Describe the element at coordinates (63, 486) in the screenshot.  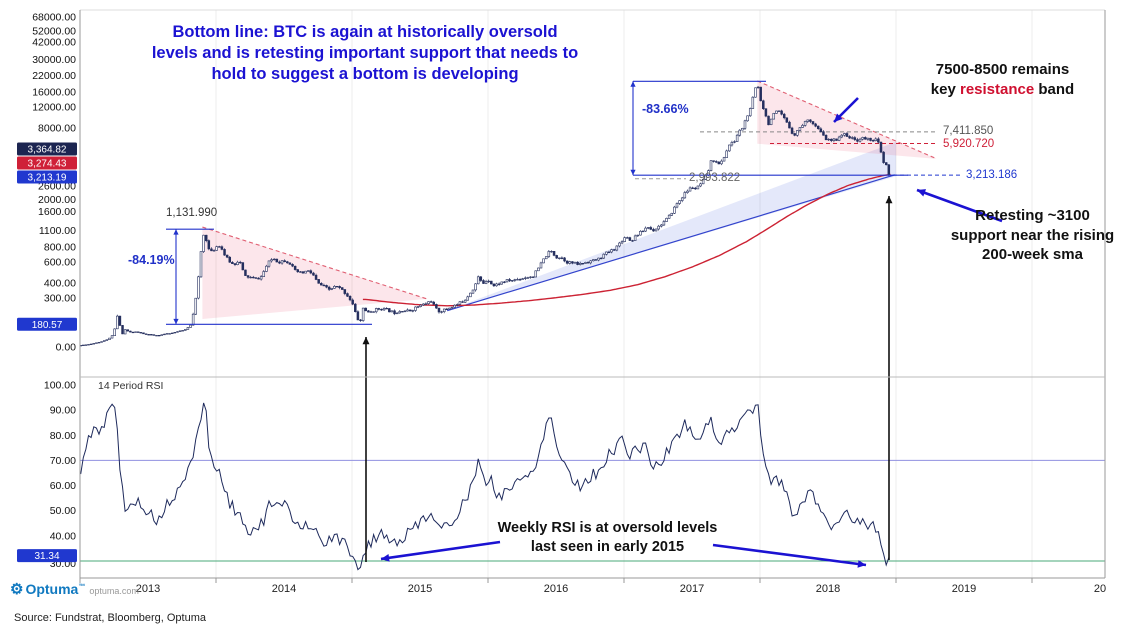
I see `svg-text: 60.00` at that location.